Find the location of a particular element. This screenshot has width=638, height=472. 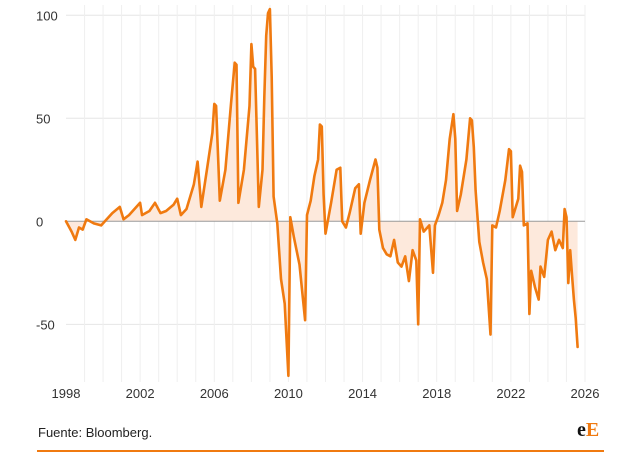

x-tick-label: 2002 is located at coordinates (140, 393).